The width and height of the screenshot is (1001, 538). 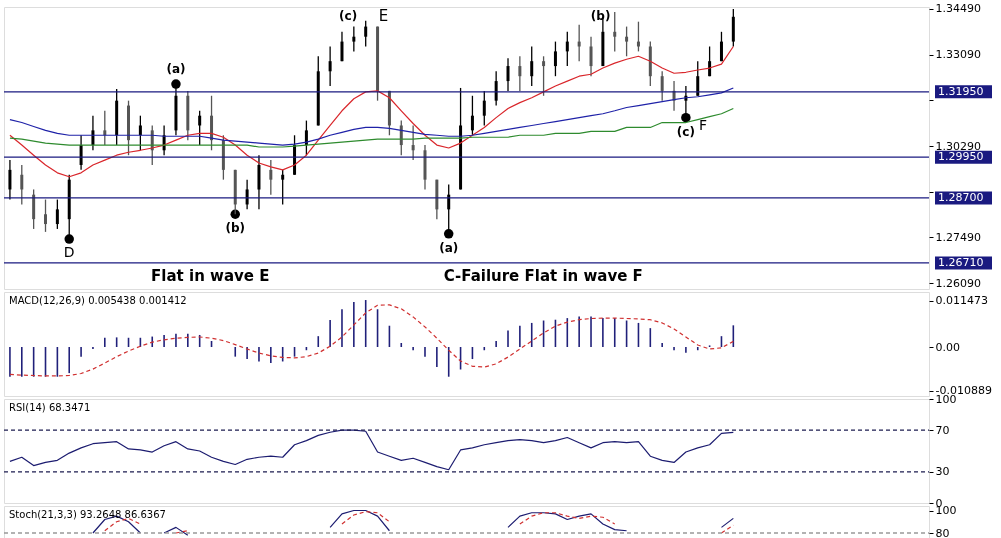 I want to click on y-tick-label: 1.34490, so click(x=958, y=9).